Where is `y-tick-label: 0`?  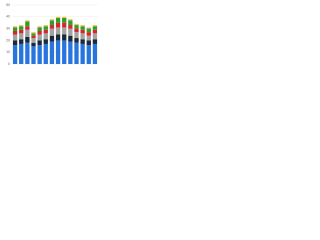 y-tick-label: 0 is located at coordinates (9, 64).